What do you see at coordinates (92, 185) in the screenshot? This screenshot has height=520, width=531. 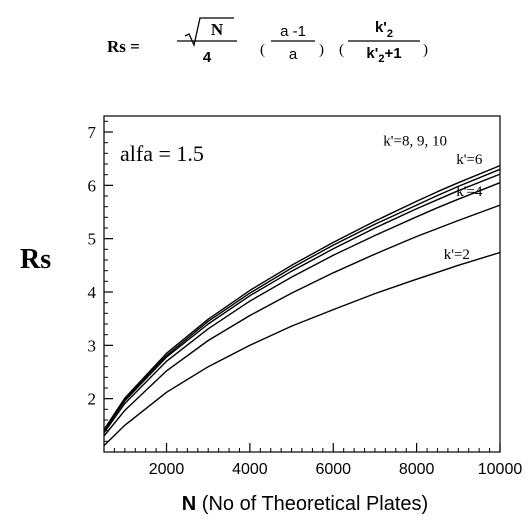 I see `y-tick-label: 6` at bounding box center [92, 185].